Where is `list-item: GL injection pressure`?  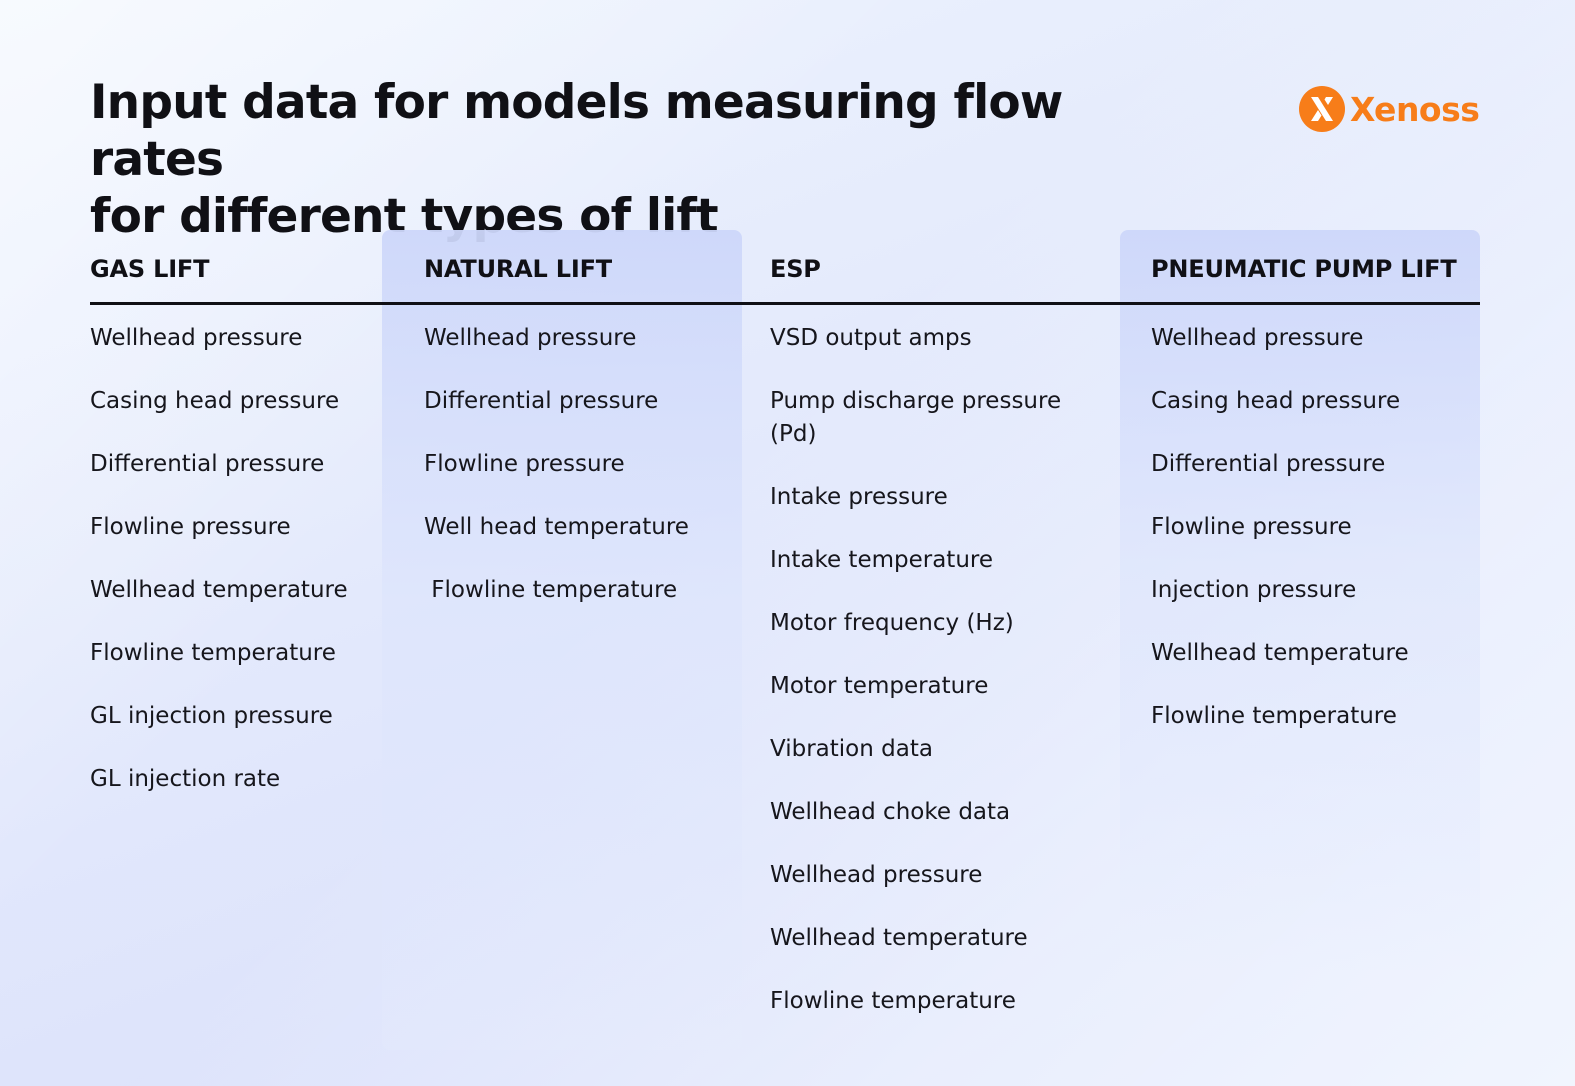 list-item: GL injection pressure is located at coordinates (211, 716).